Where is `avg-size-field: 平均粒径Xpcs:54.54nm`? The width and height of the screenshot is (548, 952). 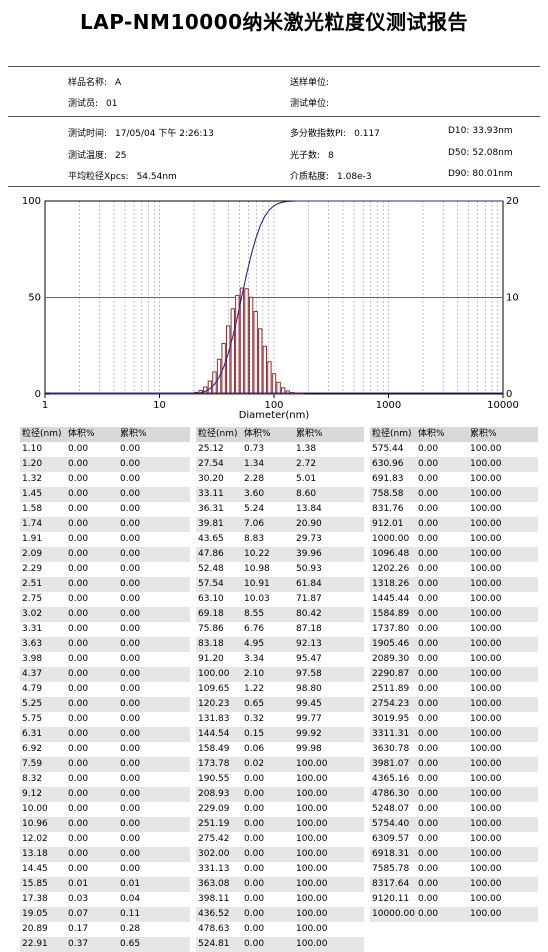 avg-size-field: 平均粒径Xpcs:54.54nm is located at coordinates (122, 175).